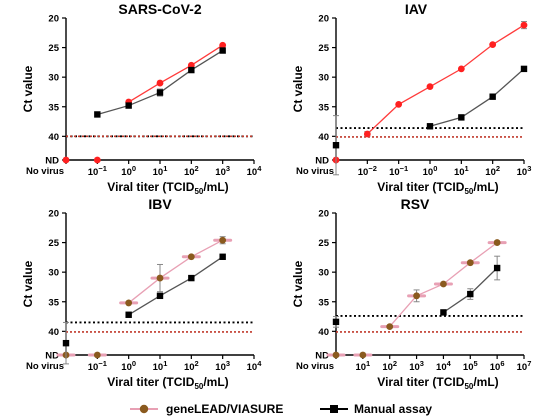 The height and width of the screenshot is (420, 550). I want to click on chart-title: SARS-CoV-2, so click(159, 9).